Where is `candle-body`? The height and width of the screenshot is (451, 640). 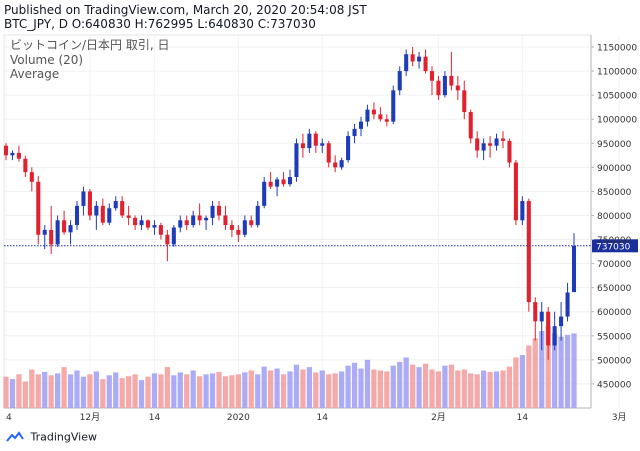
candle-body is located at coordinates (574, 269).